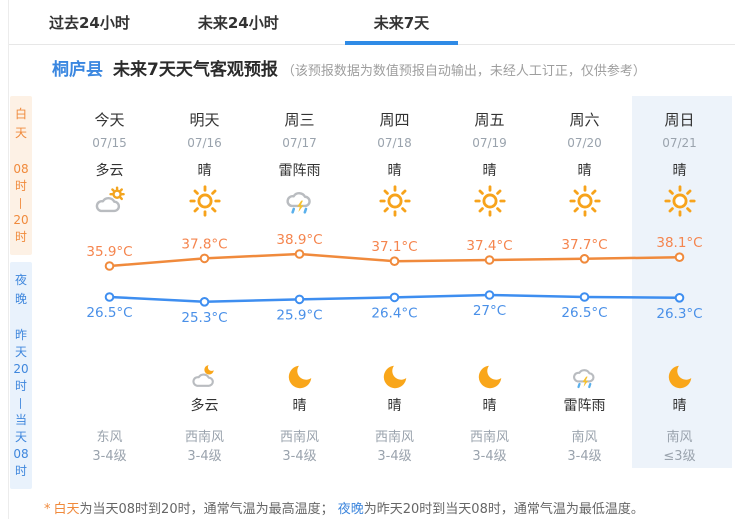 The width and height of the screenshot is (736, 519). I want to click on tab-next-24h: 未来24小时, so click(238, 22).